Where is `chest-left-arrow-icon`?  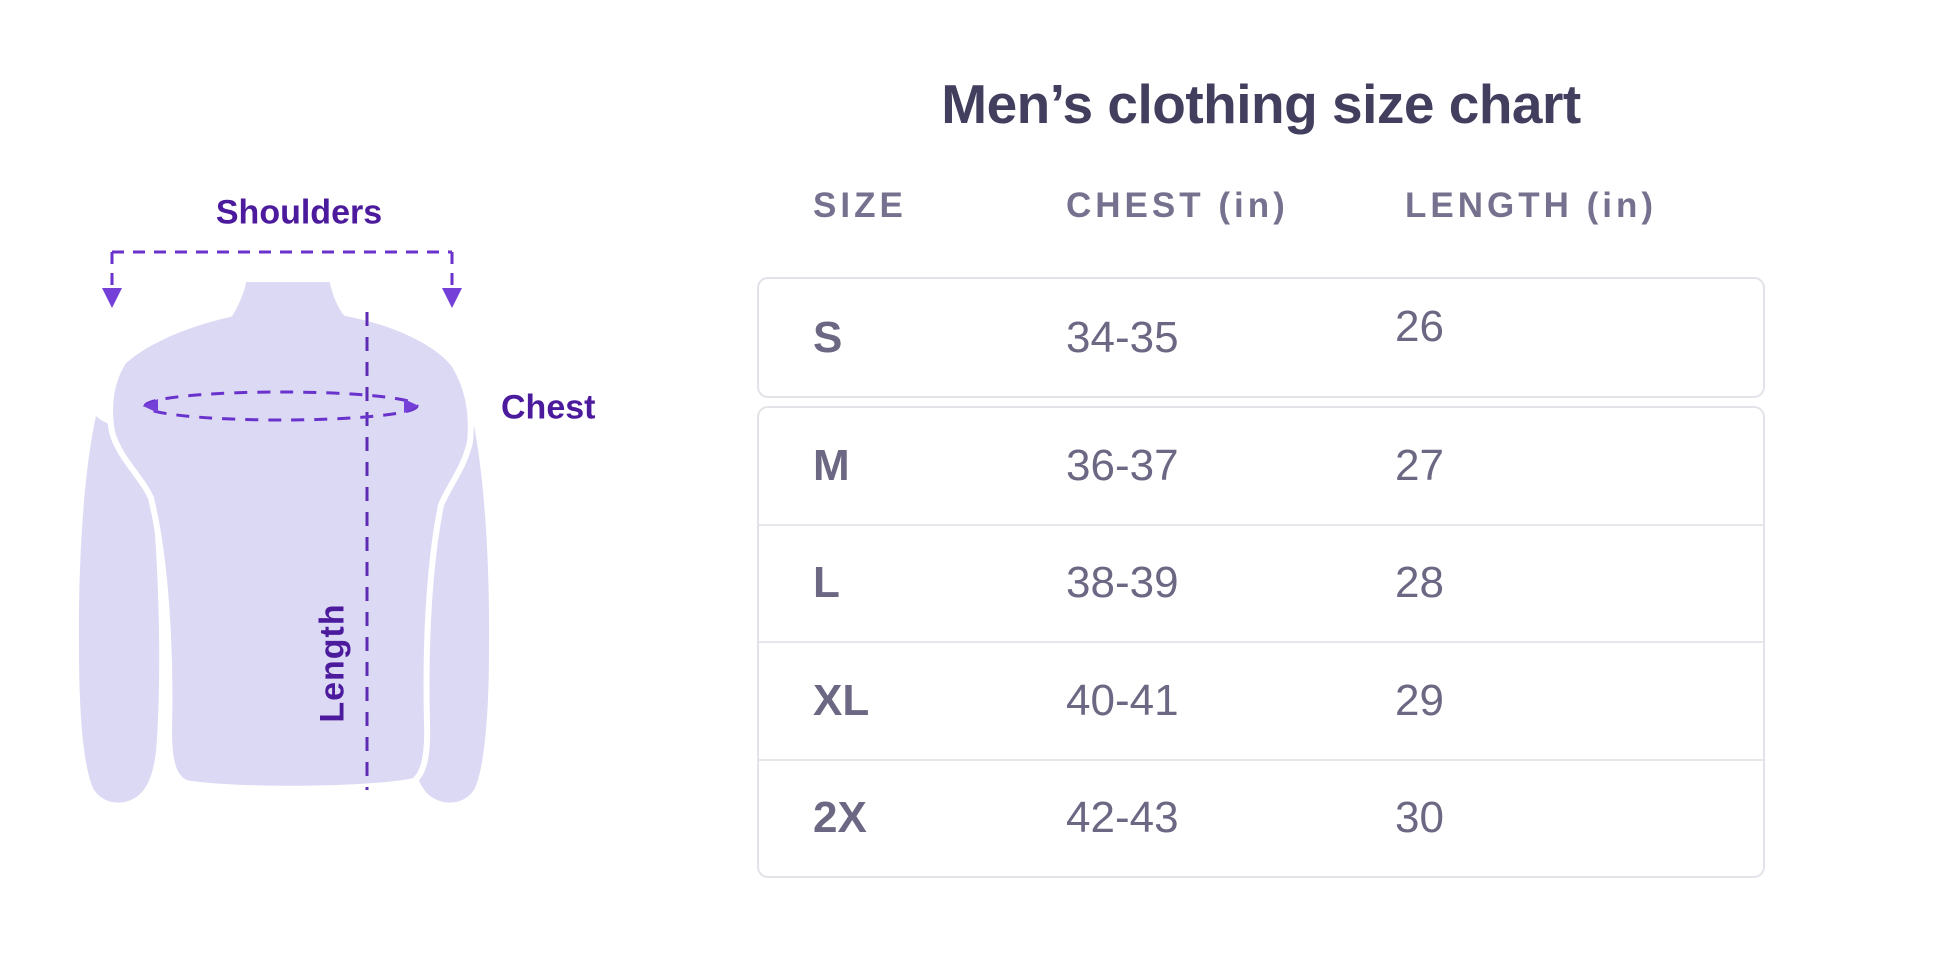 chest-left-arrow-icon is located at coordinates (150, 406).